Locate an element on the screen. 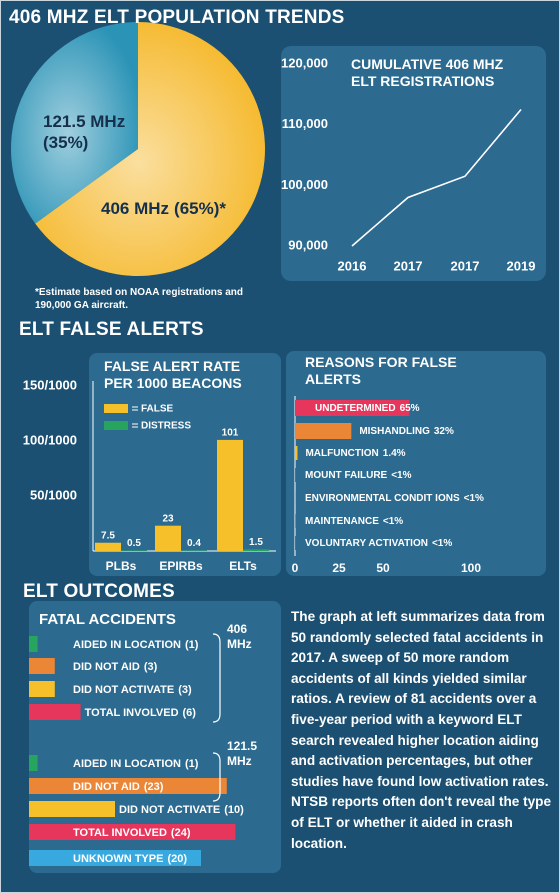 The width and height of the screenshot is (560, 893). category-label: UNDETERMINED is located at coordinates (355, 408).